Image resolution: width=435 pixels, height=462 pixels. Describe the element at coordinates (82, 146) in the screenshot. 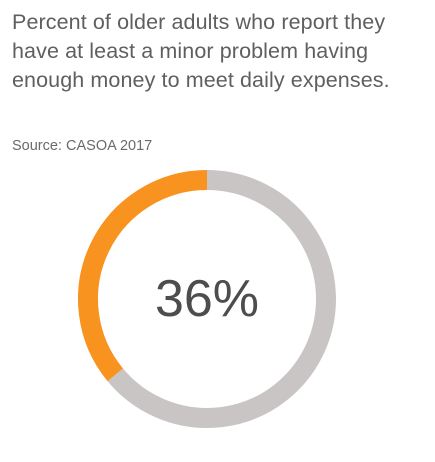

I see `source-note: Source: CASOA 2017` at that location.